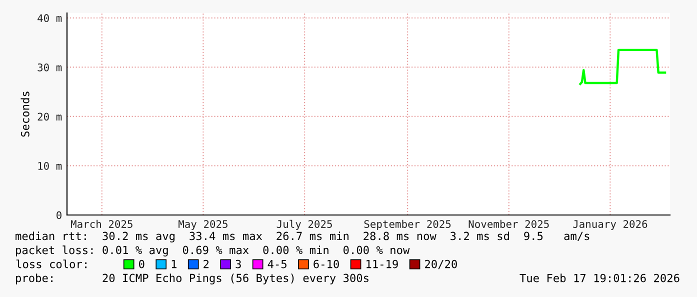  I want to click on x-tick-label: January 2026, so click(610, 225).